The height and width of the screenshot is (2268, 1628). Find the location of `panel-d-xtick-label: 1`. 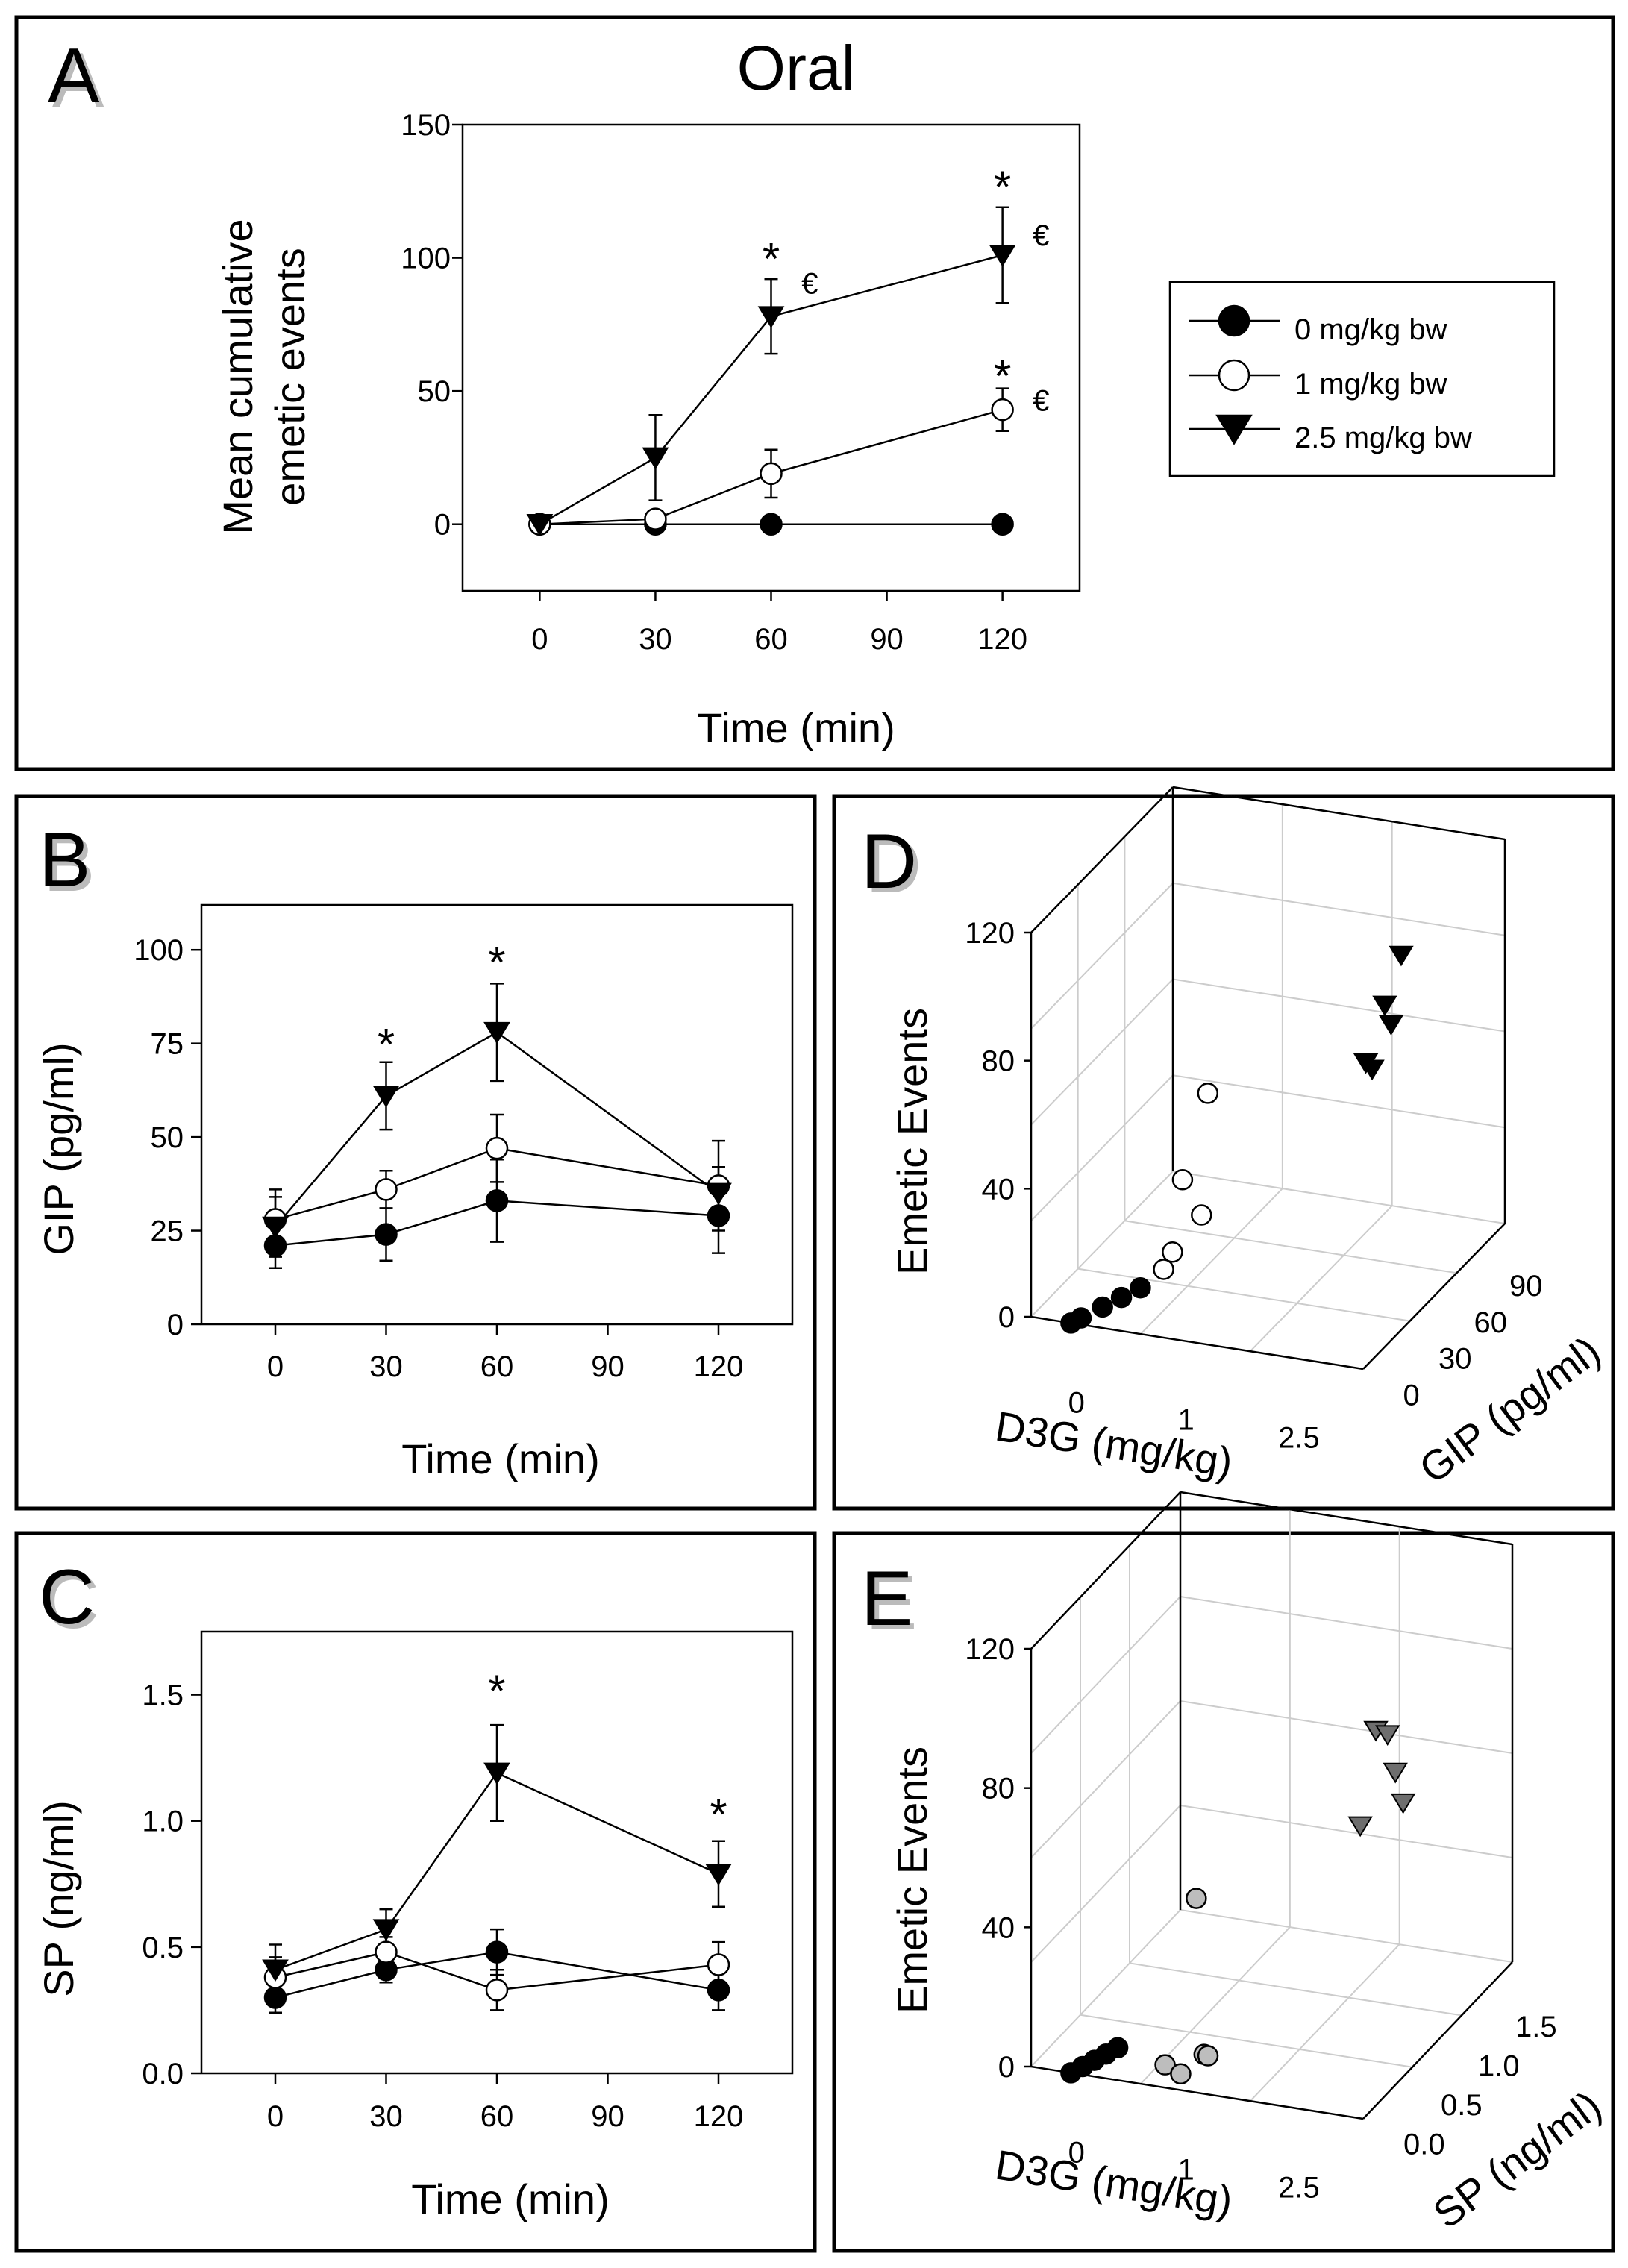

panel-d-xtick-label: 1 is located at coordinates (1185, 1420).